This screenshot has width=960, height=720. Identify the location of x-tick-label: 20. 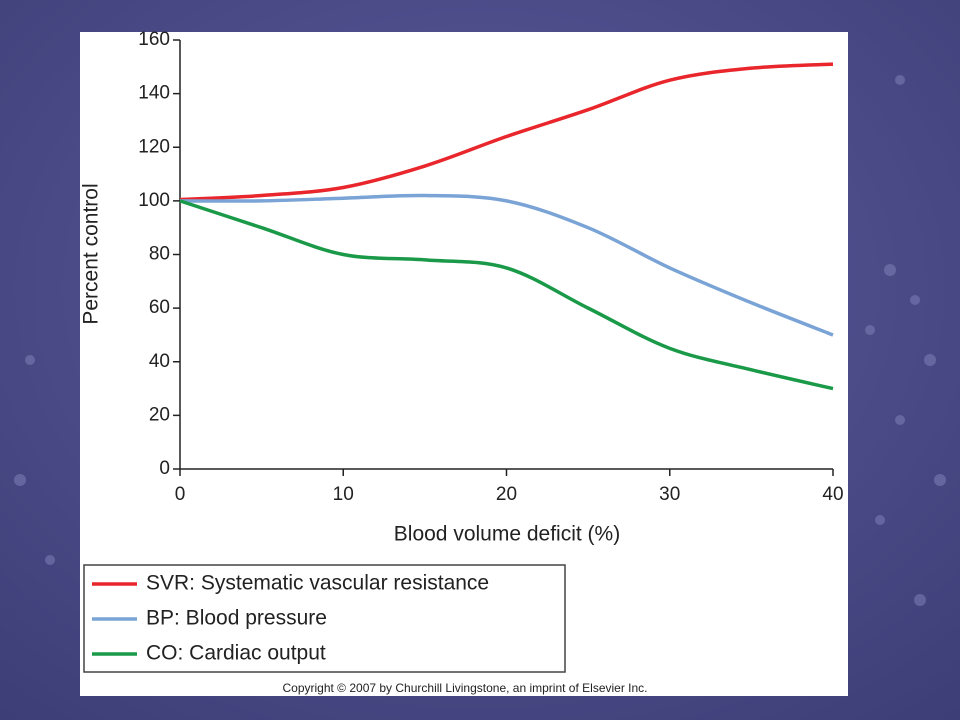
(506, 494).